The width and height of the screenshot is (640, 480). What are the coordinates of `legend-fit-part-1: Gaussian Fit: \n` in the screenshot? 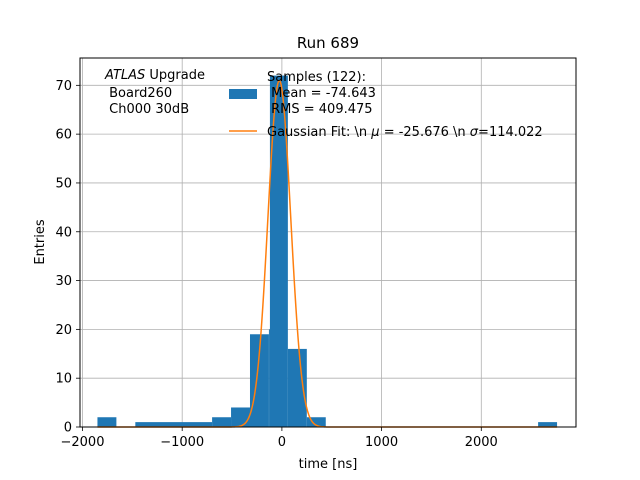 It's located at (319, 132).